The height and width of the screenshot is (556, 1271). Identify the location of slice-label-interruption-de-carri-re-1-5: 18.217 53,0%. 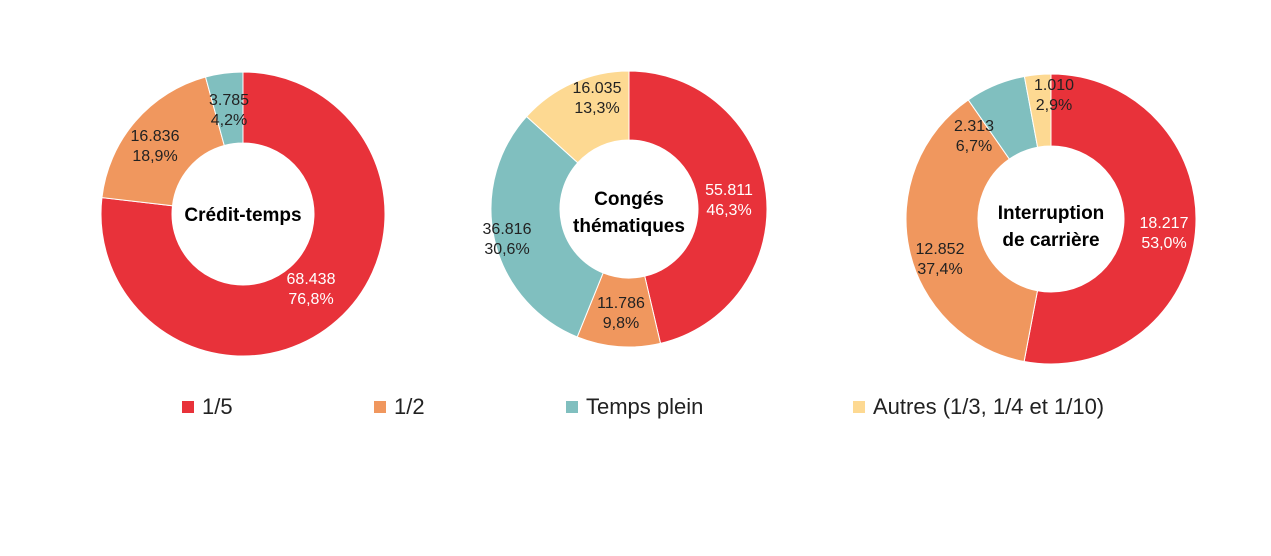
(1164, 233).